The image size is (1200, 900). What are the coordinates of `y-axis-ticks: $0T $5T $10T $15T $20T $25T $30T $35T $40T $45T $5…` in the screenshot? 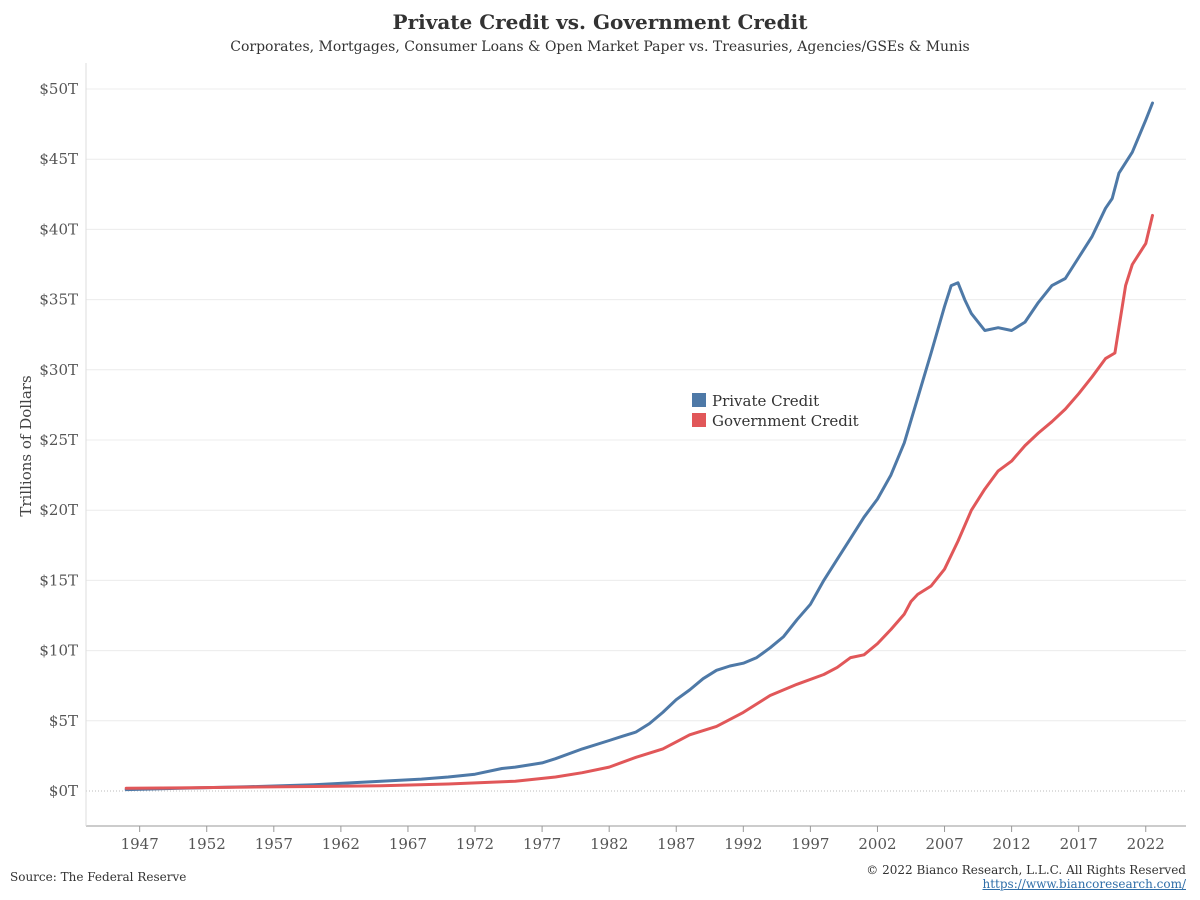 It's located at (58, 440).